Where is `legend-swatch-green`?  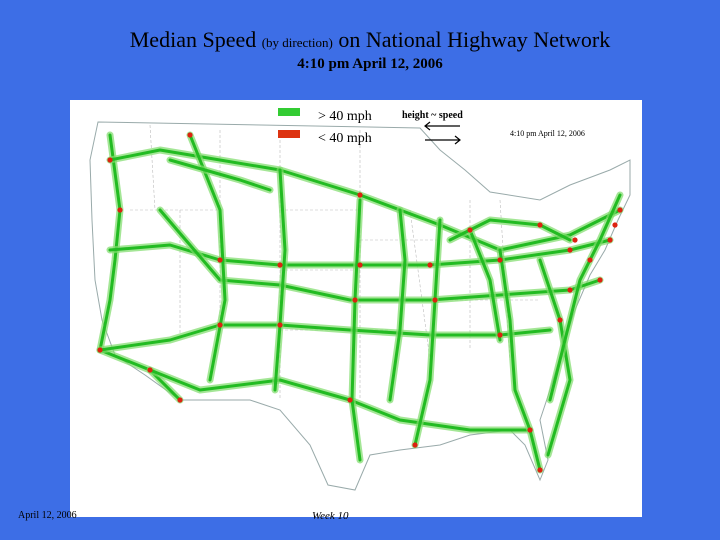 legend-swatch-green is located at coordinates (289, 112).